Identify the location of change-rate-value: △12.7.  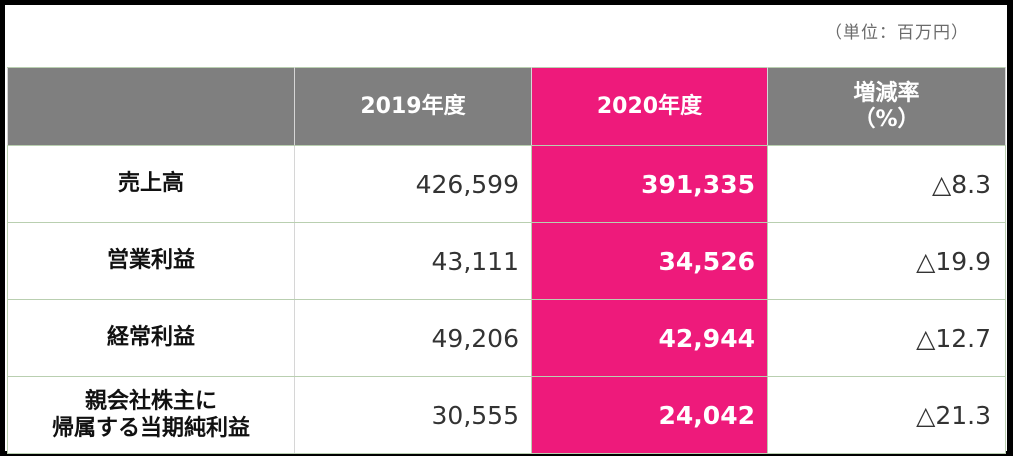
(886, 338).